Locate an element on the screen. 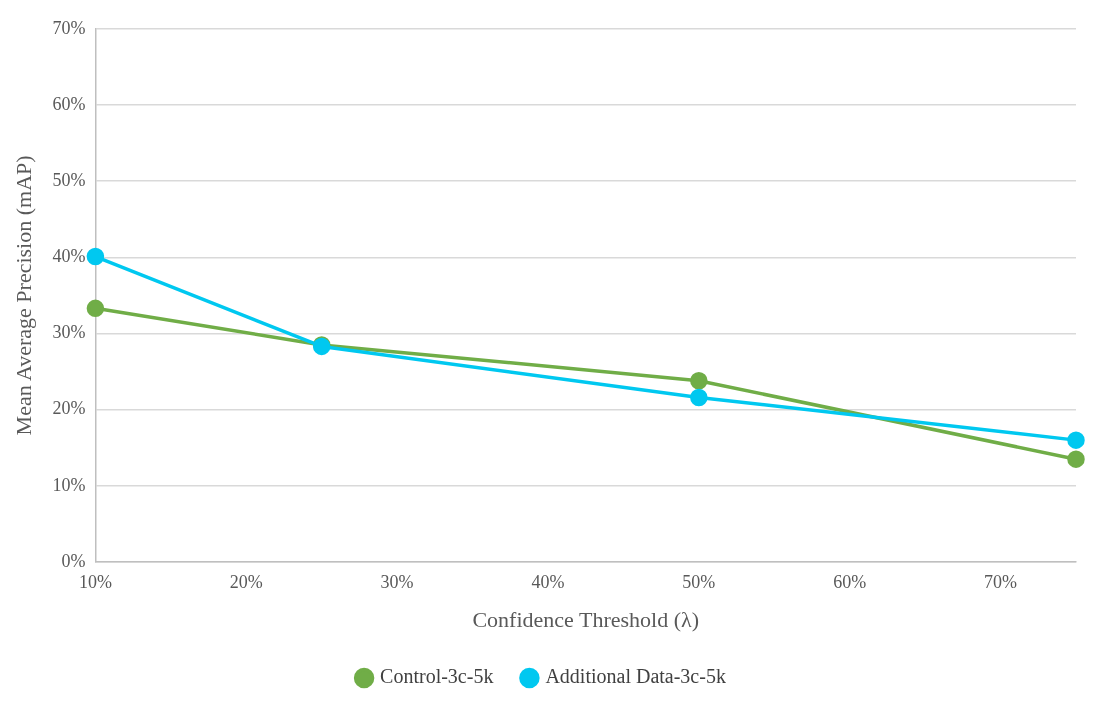  y-tick-label: 30% is located at coordinates (69, 332).